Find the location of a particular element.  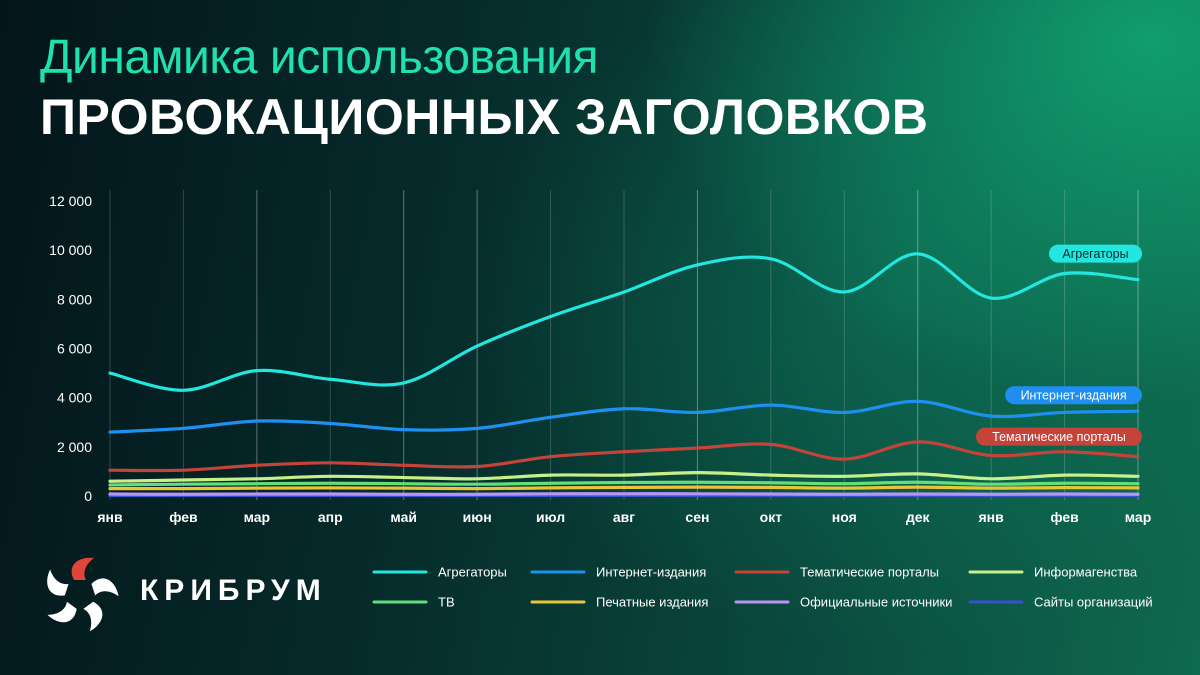

y-tick-label: 2 000 is located at coordinates (74, 447).